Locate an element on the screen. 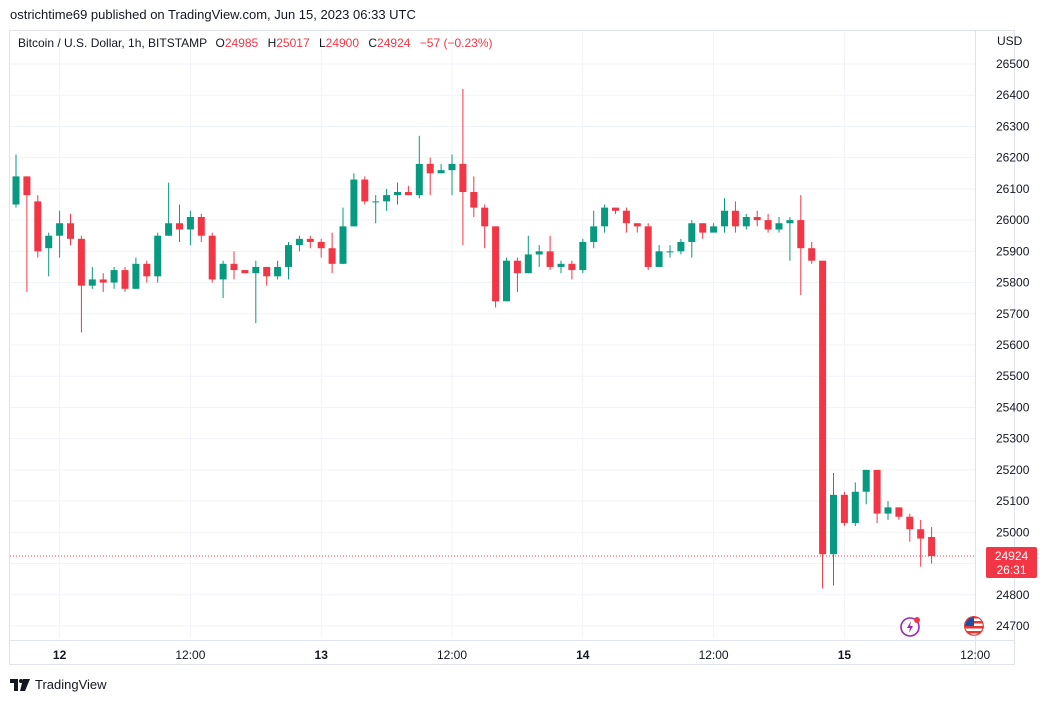  time-tick-label: 15 is located at coordinates (845, 655).